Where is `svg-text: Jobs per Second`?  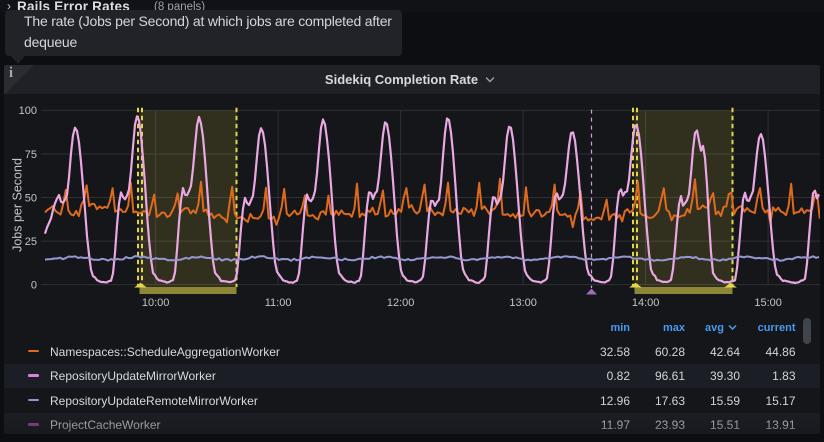 svg-text: Jobs per Second is located at coordinates (18, 205).